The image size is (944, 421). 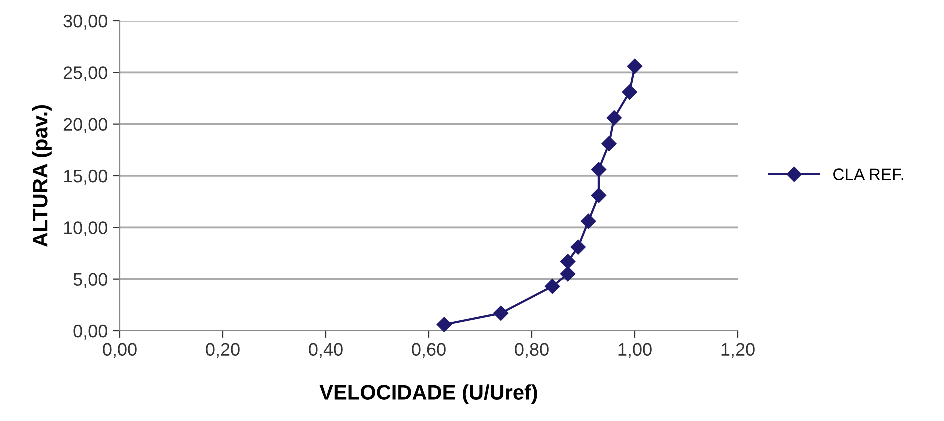 I want to click on x-tick-label: 0,60, so click(x=429, y=350).